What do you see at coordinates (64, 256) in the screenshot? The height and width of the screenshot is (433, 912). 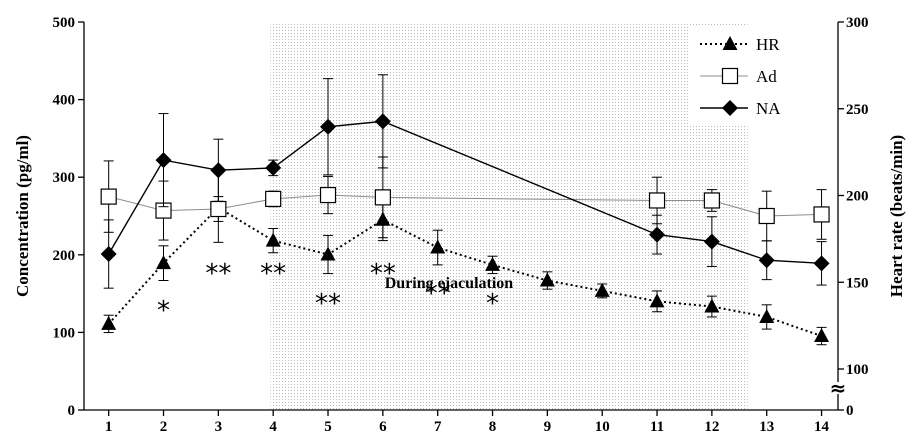 I see `left-tick-label: 200` at bounding box center [64, 256].